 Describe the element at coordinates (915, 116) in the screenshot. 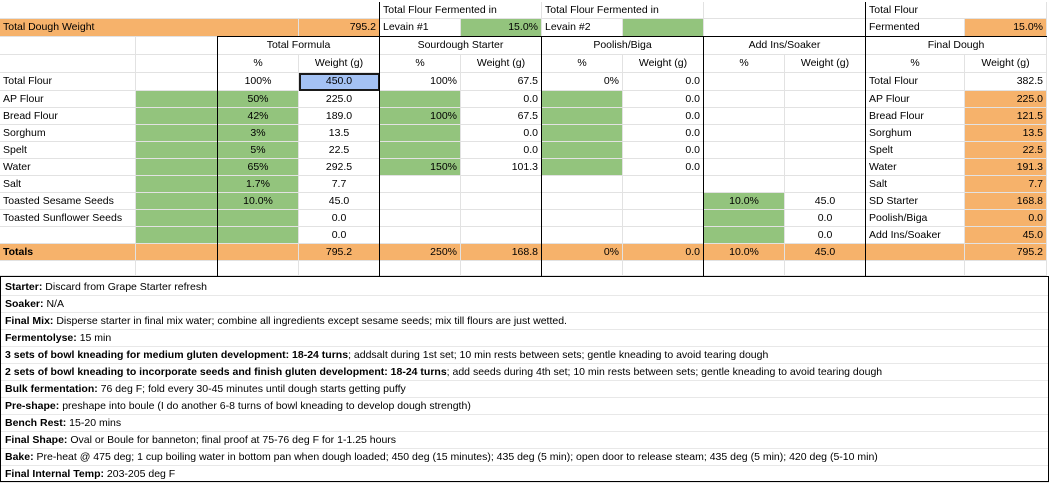

I see `fd-name: Bread Flour` at that location.